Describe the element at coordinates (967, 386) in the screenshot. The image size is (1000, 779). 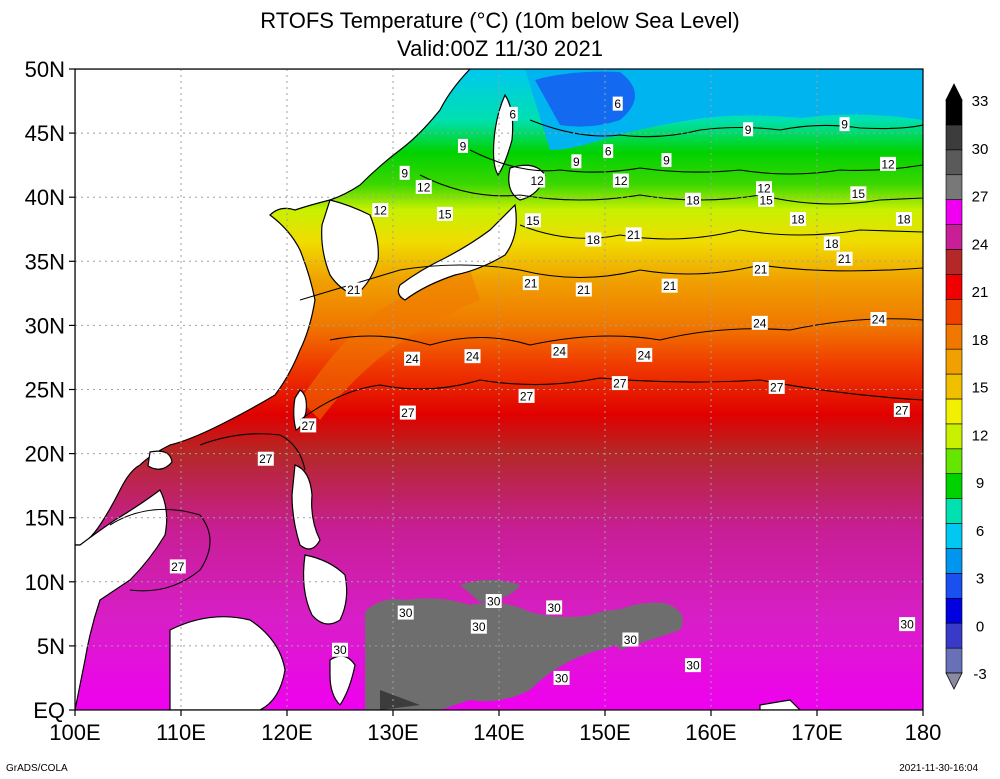
I see `colorbar: -3 0 3 6 9 12 15 18 21 24 27 30 33` at that location.